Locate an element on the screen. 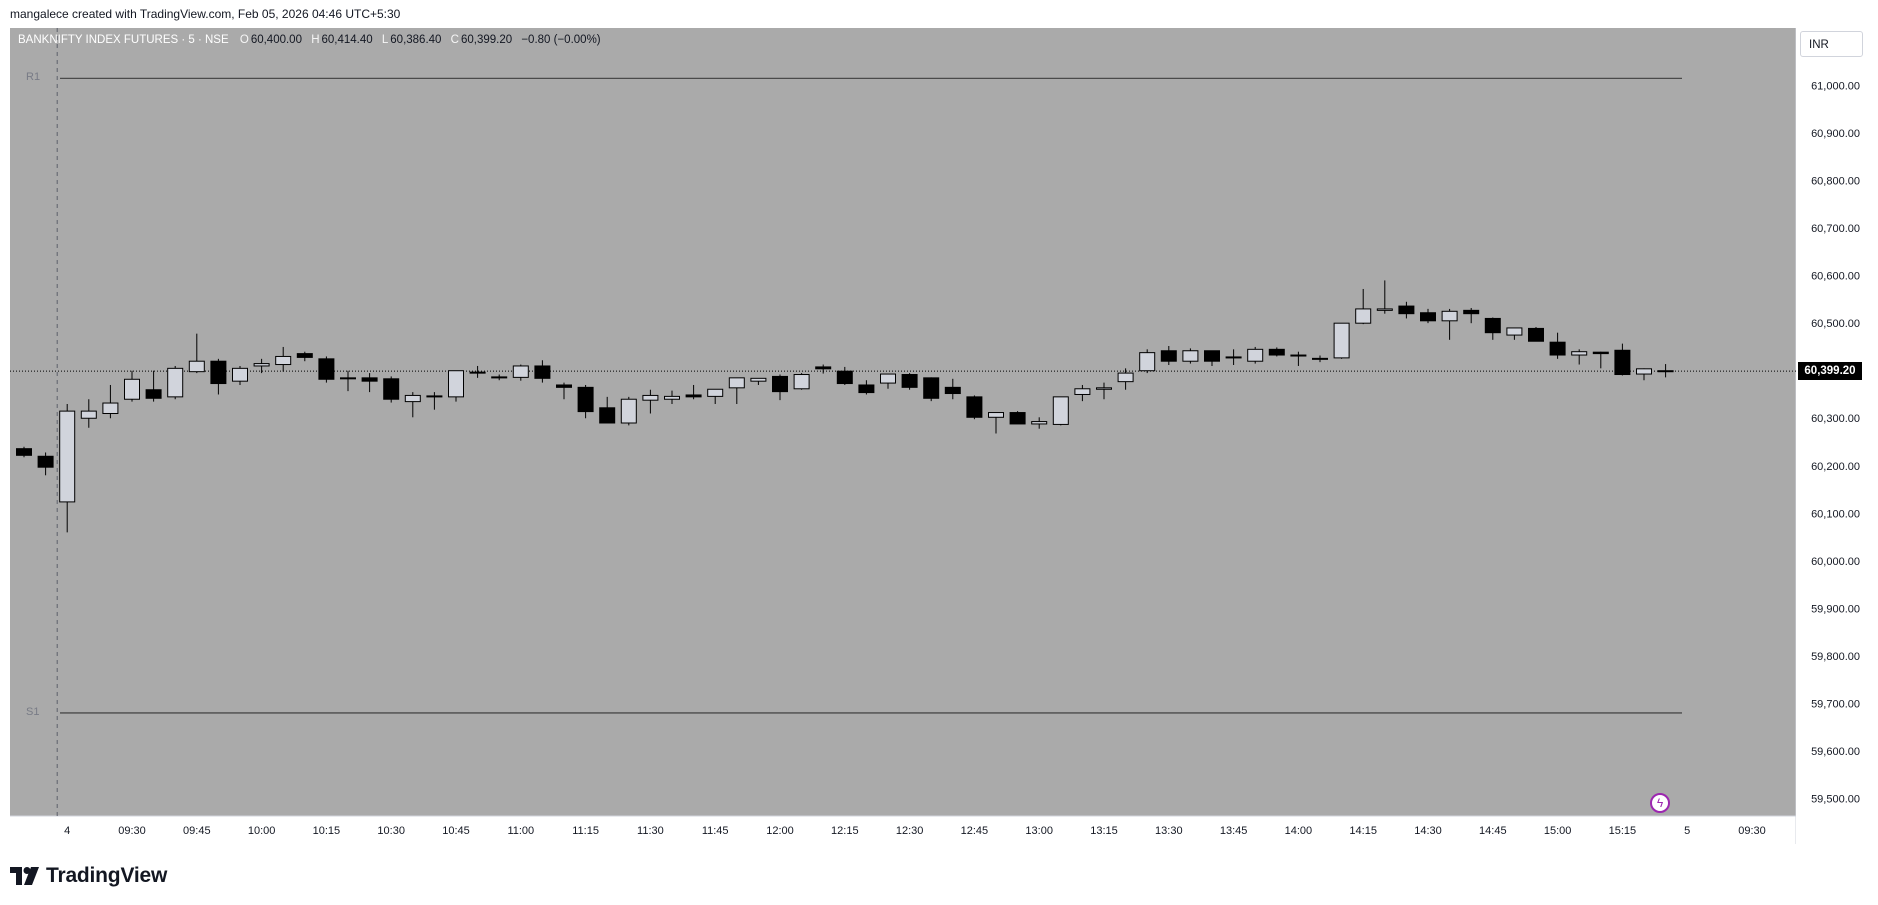 This screenshot has height=905, width=1878. x-tick-label: 14:30 is located at coordinates (1428, 831).